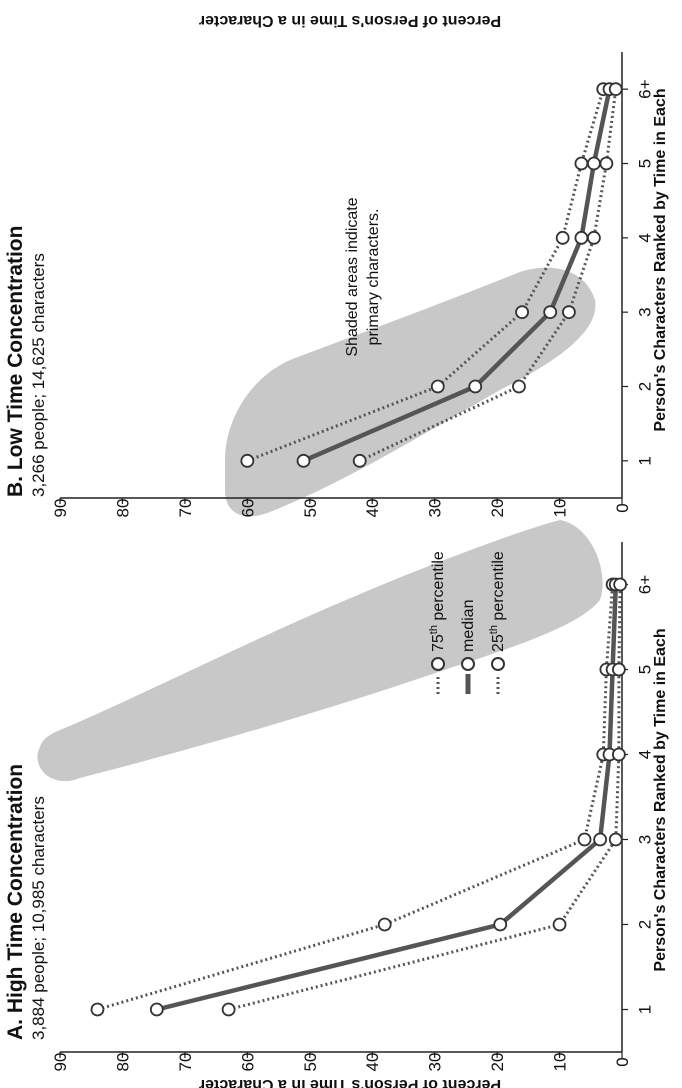 The image size is (682, 1088). What do you see at coordinates (644, 163) in the screenshot?
I see `panel-b-category-tick-label: 5` at bounding box center [644, 163].